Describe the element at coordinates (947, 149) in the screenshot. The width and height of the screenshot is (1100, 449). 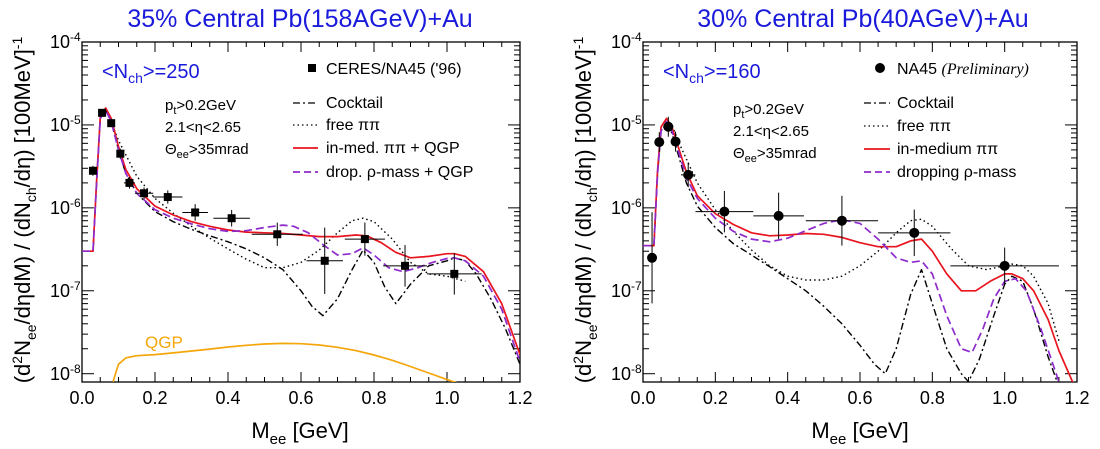
I see `right-legend-inmed: in-medium ππ` at that location.